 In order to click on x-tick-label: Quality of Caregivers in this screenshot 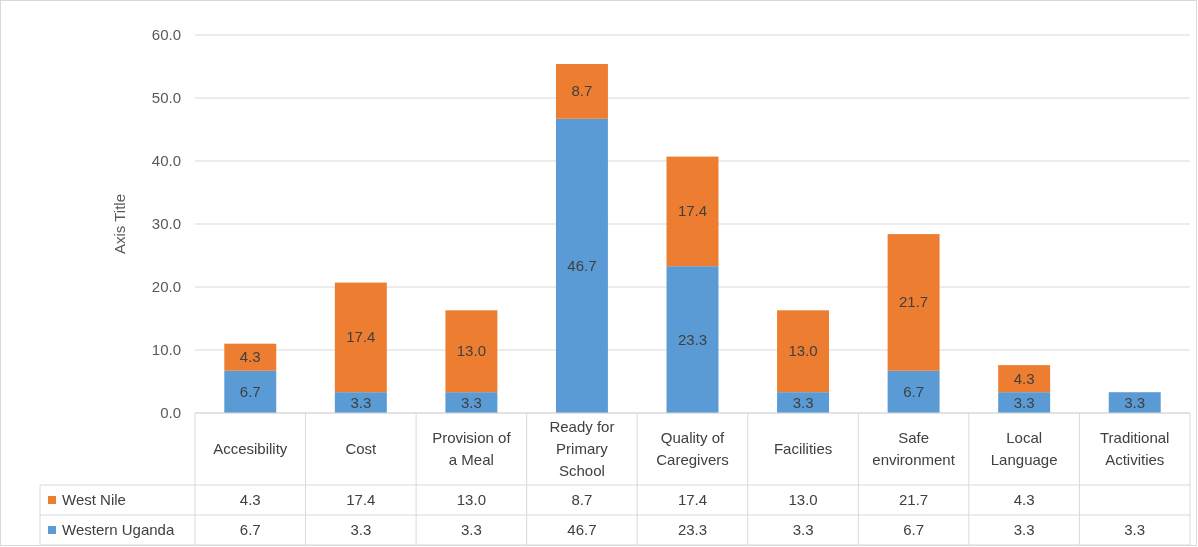, I will do `click(692, 448)`.